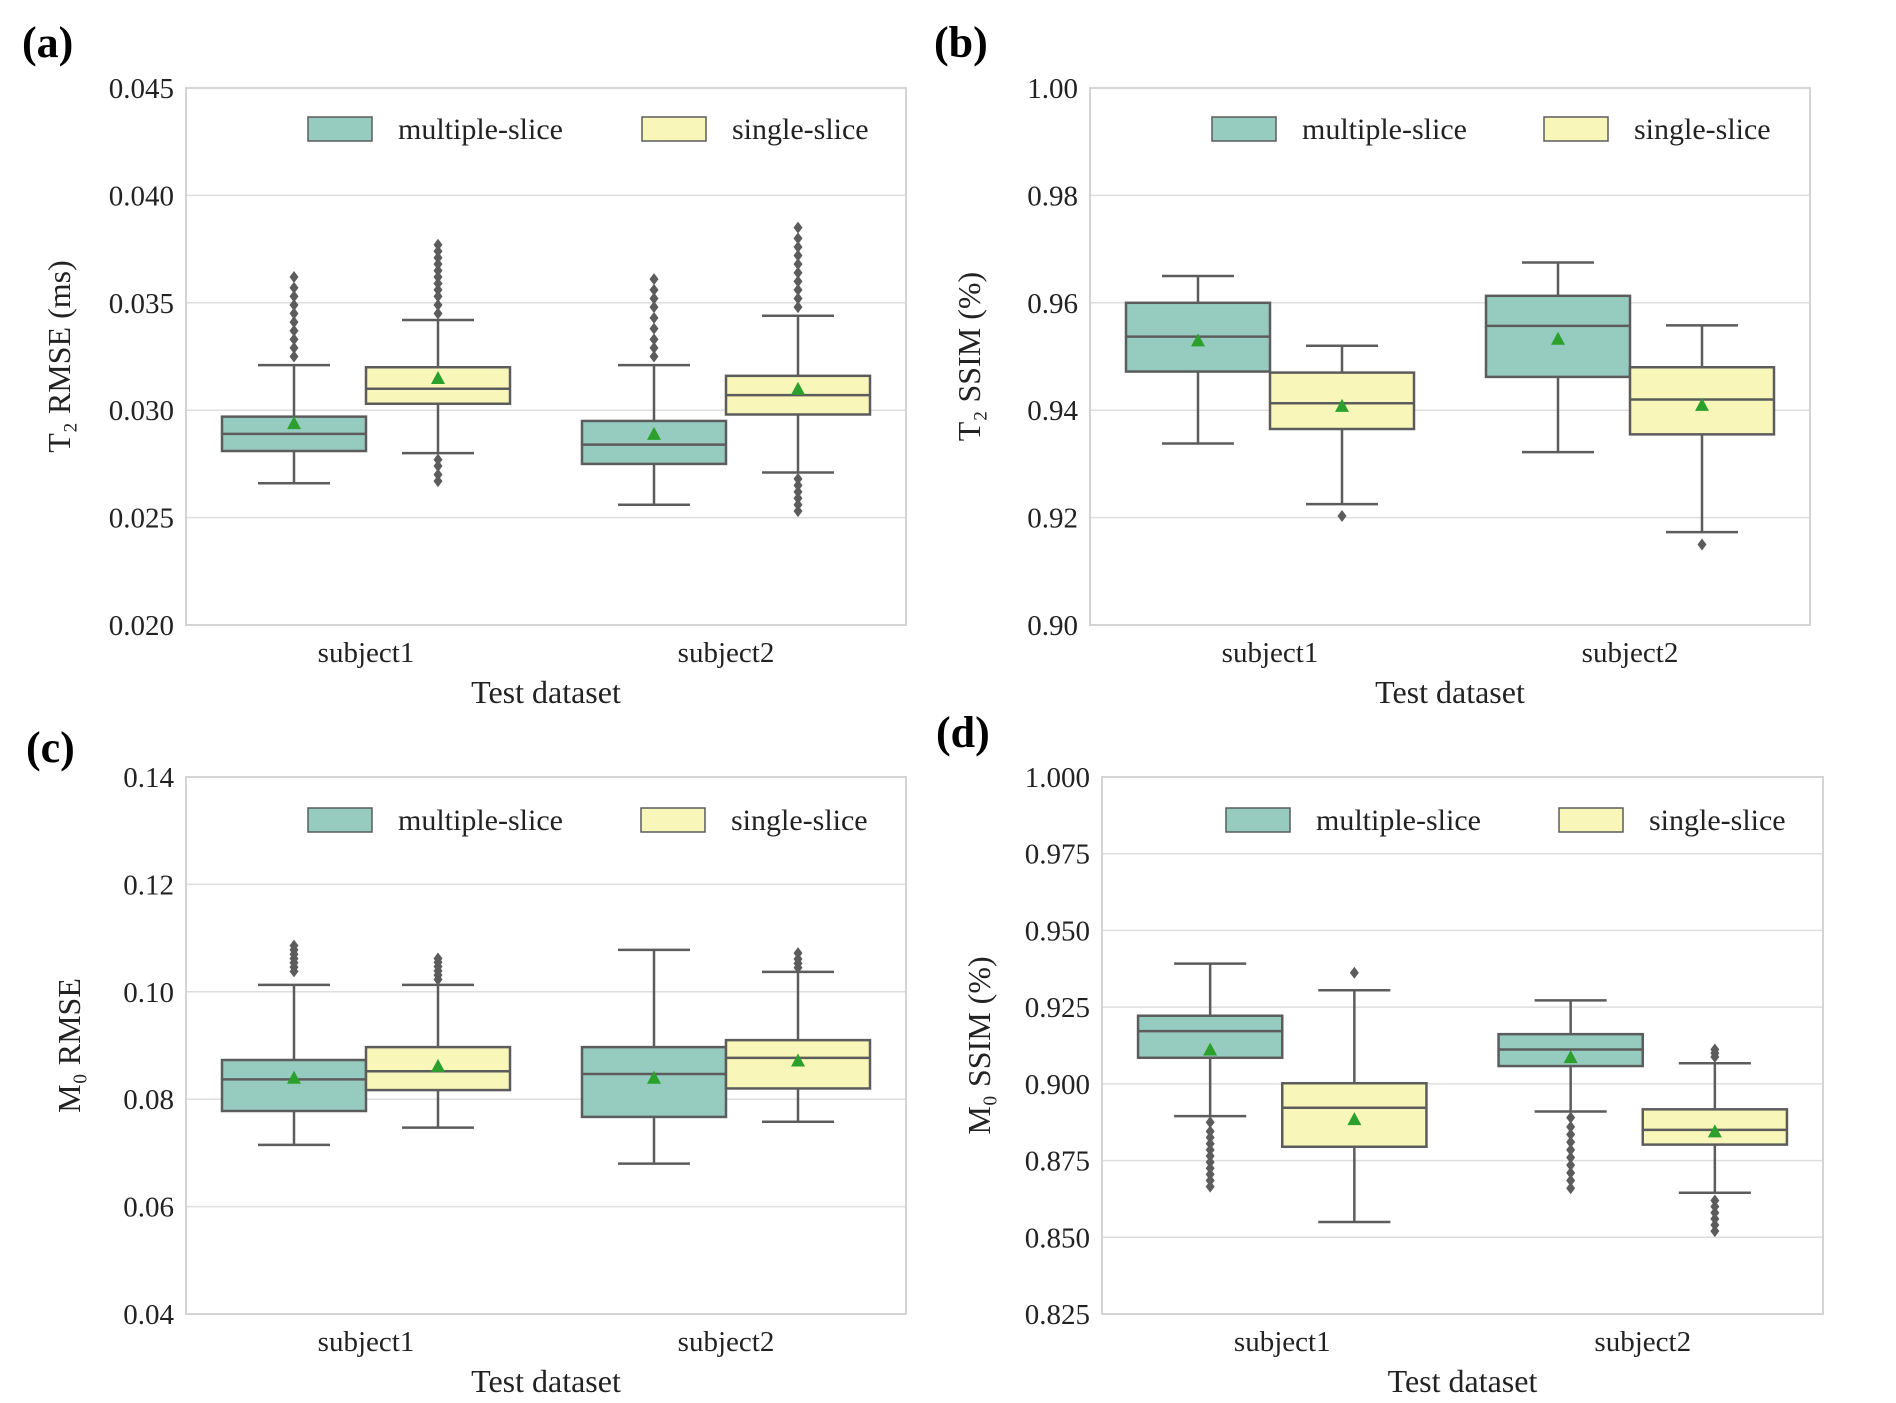 The width and height of the screenshot is (1896, 1403). I want to click on y-tick-label: 0.030, so click(141, 411).